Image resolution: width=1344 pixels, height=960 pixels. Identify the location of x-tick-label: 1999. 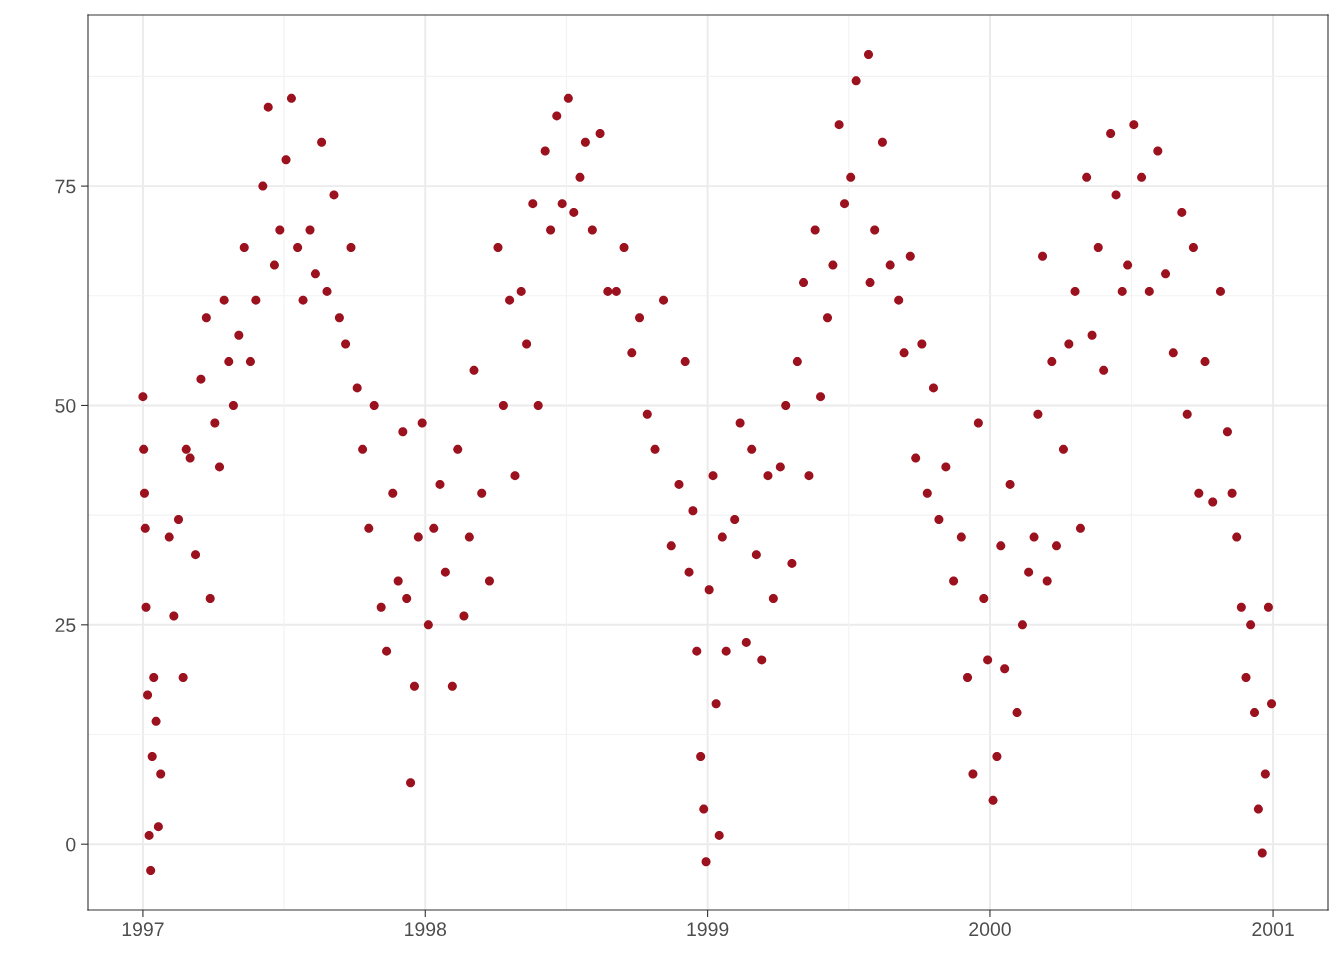
(708, 929).